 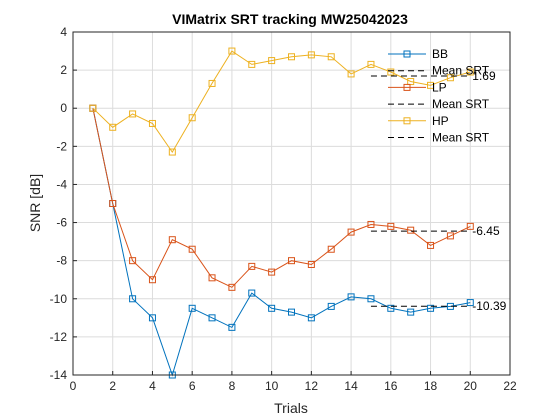 What do you see at coordinates (63, 70) in the screenshot?
I see `y-tick-label: 2` at bounding box center [63, 70].